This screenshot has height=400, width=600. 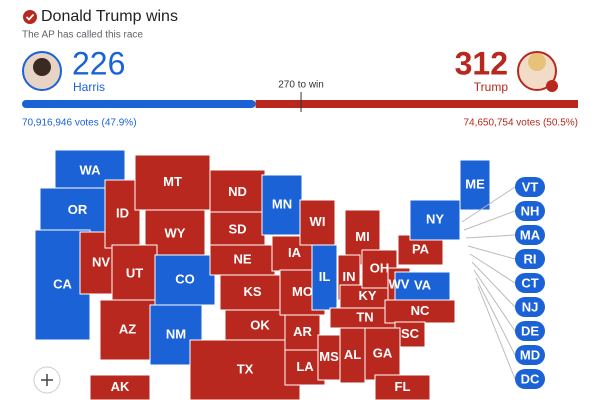 I want to click on state-label: WA, so click(x=91, y=169).